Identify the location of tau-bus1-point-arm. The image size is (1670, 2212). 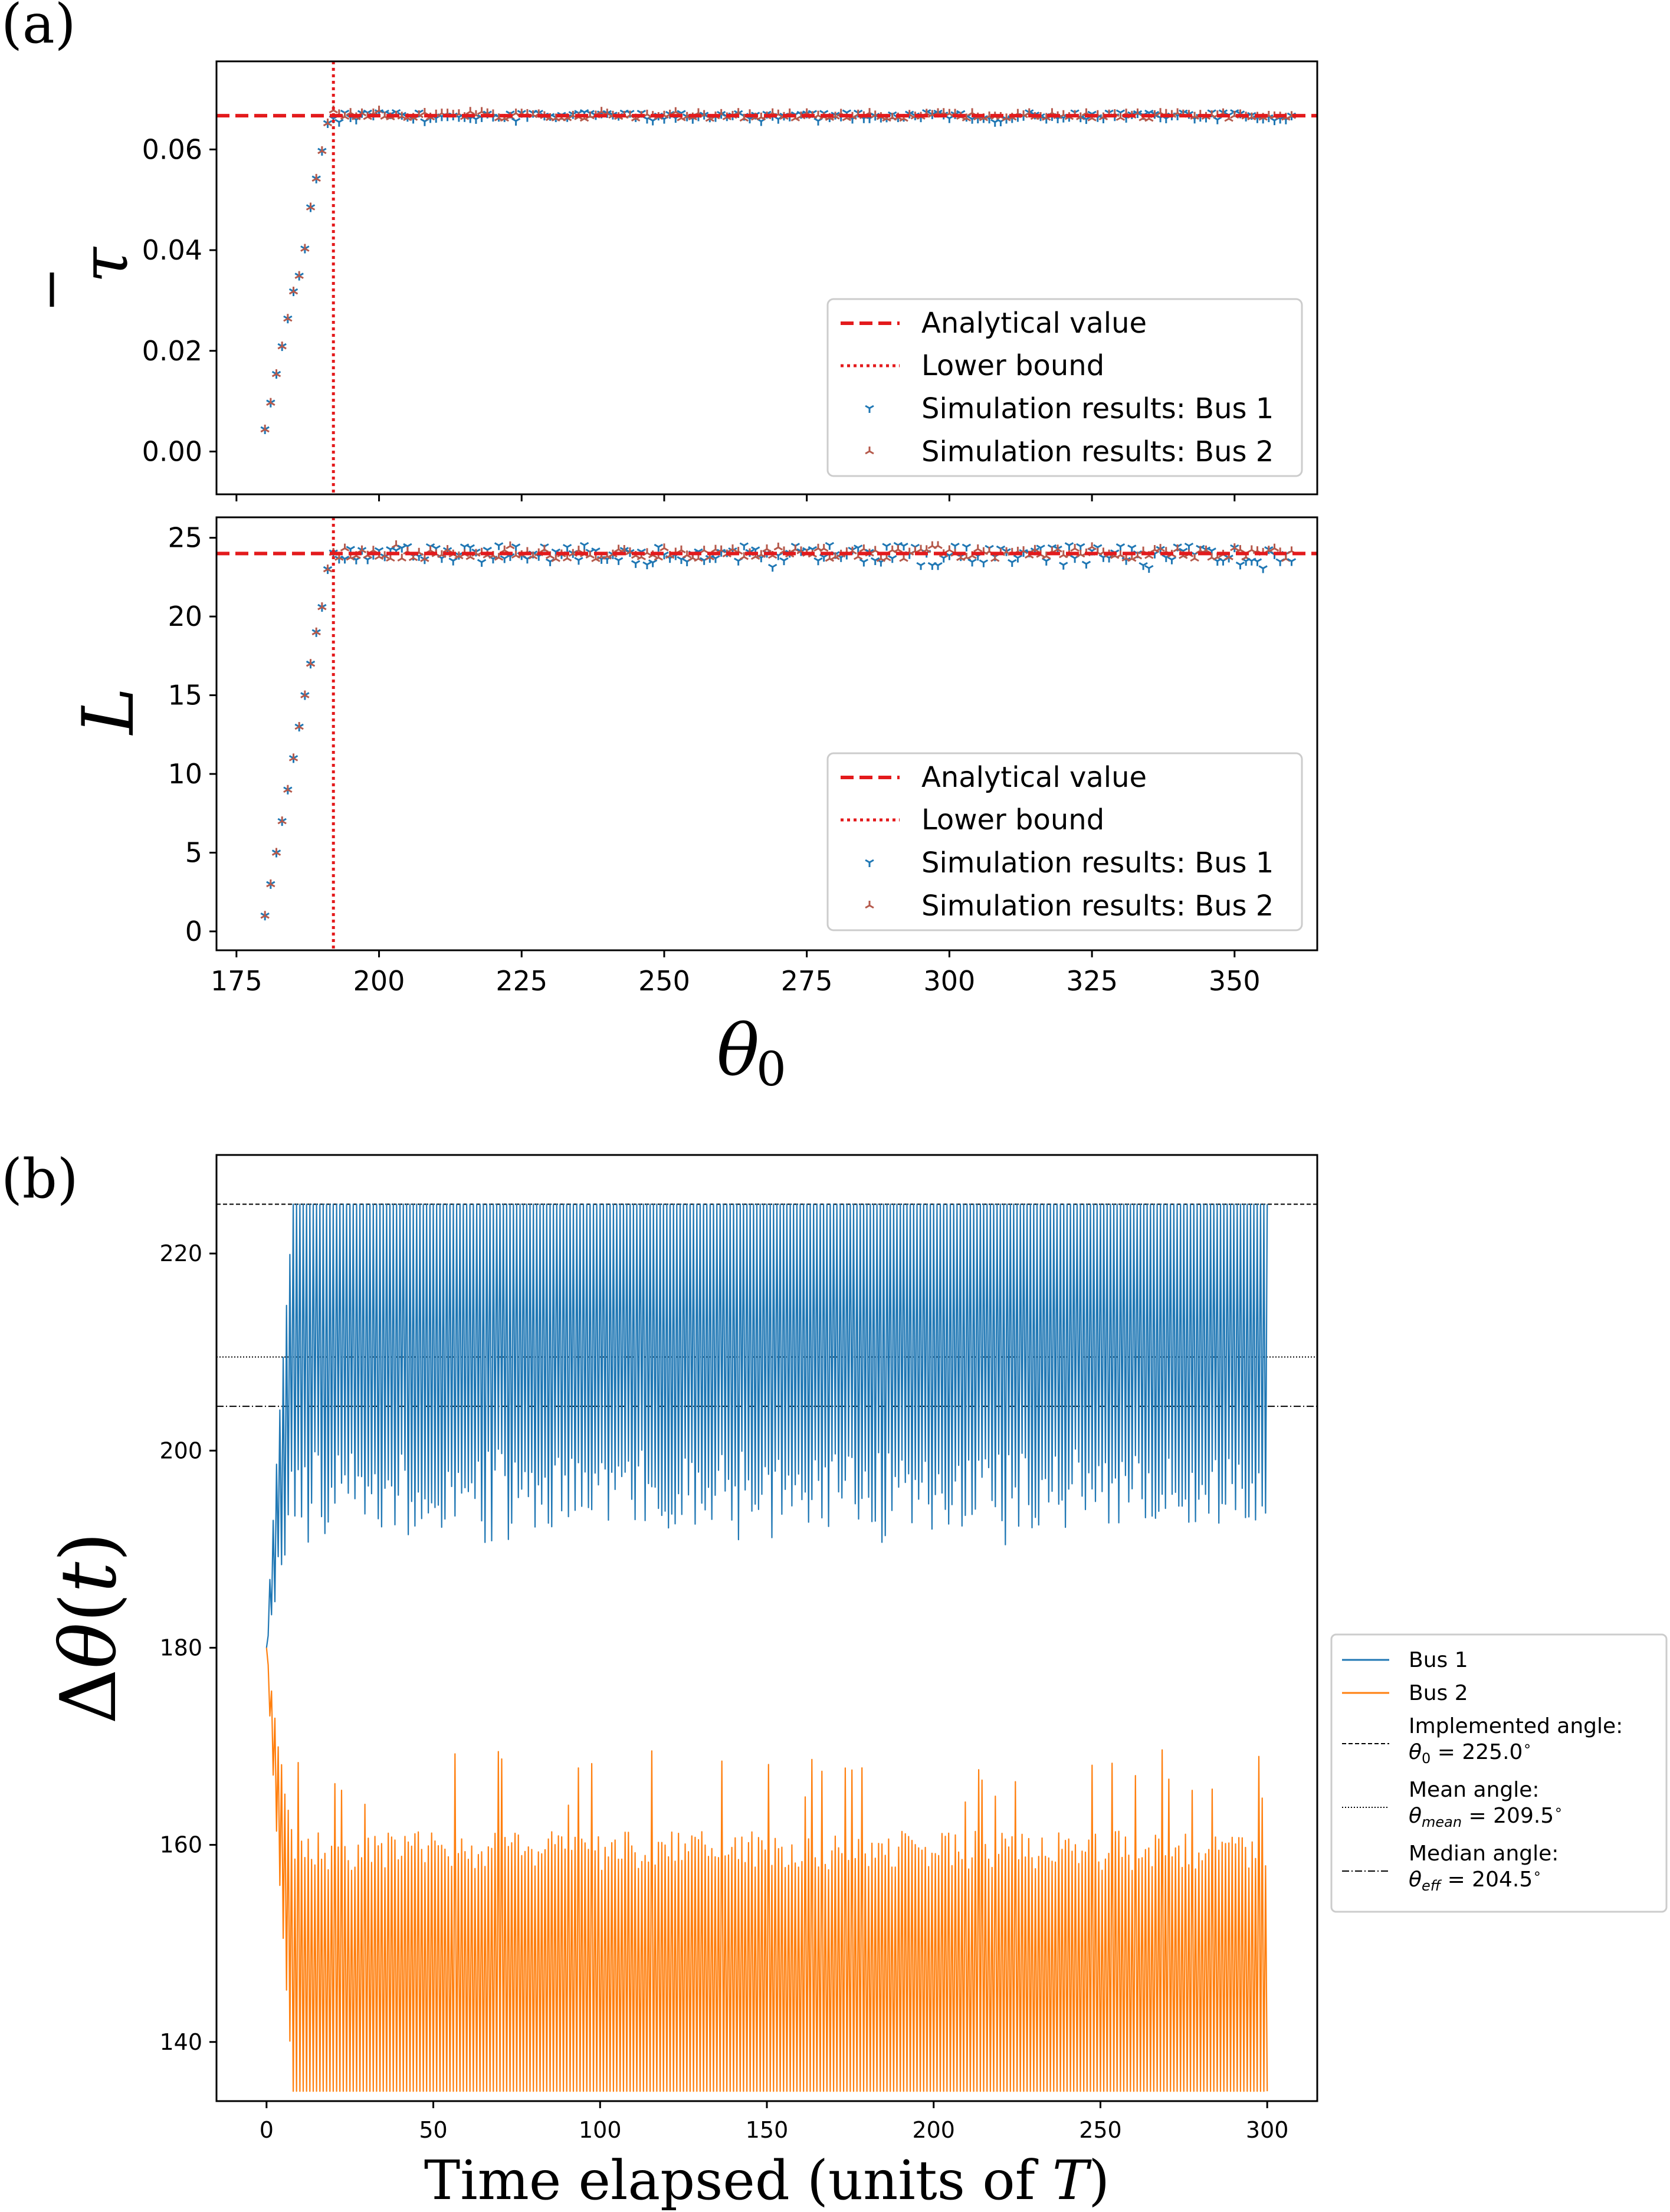
(845, 111).